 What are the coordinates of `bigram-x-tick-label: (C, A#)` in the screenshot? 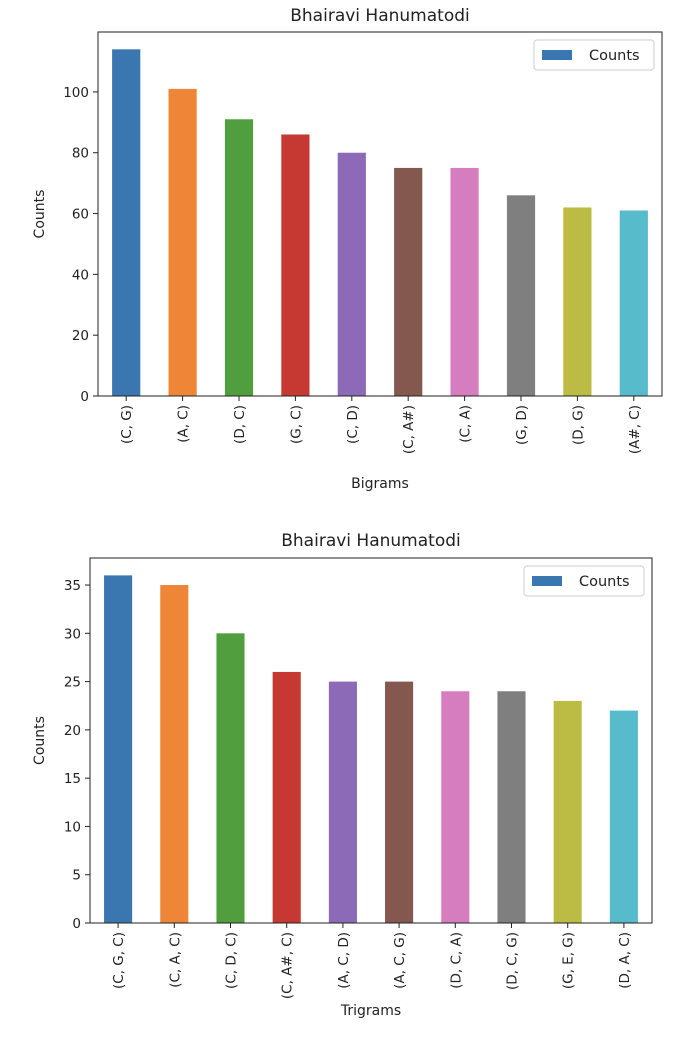 It's located at (409, 429).